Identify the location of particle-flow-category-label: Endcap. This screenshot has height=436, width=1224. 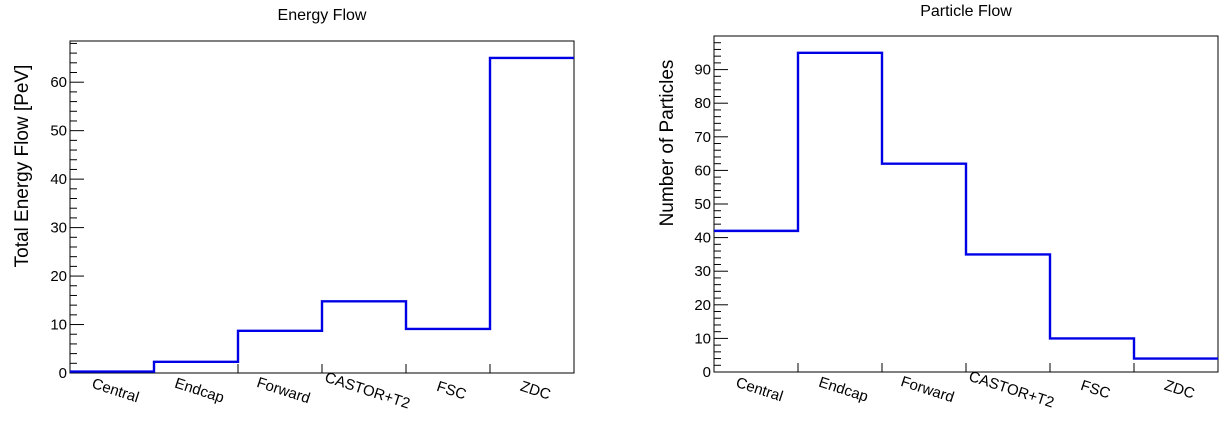
(844, 390).